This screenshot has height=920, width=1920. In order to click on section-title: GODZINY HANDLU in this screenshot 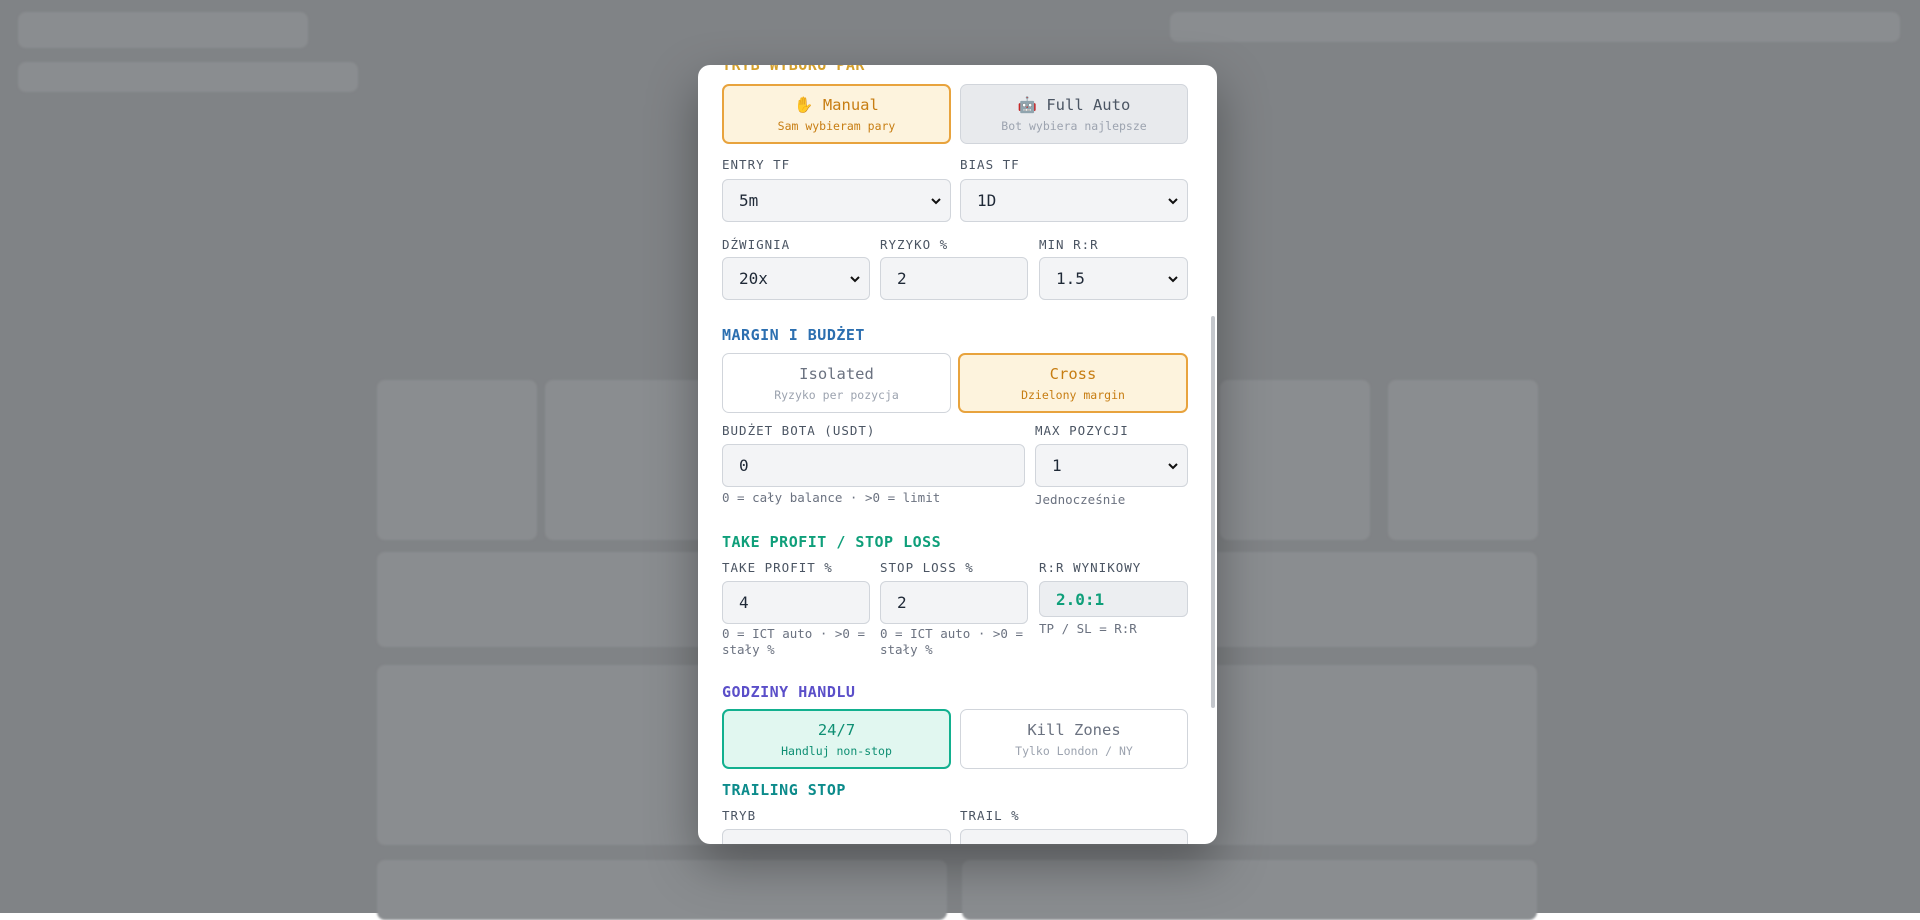, I will do `click(789, 692)`.